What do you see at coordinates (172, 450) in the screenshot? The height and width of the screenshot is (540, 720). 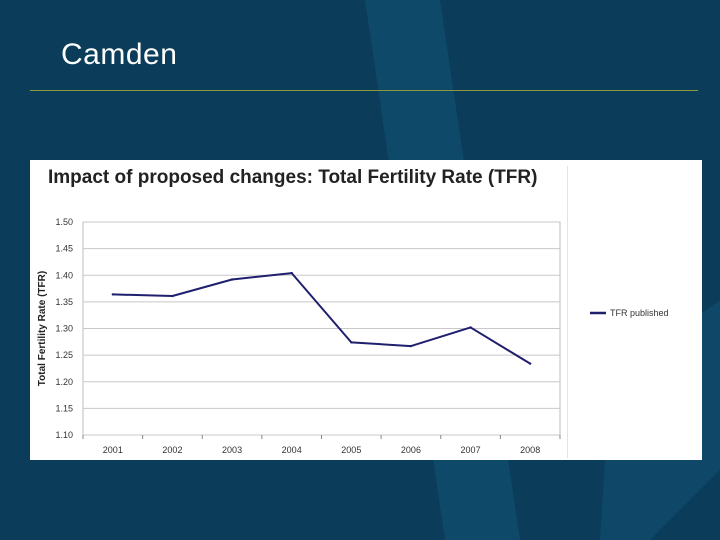 I see `x-tick-label: 2002` at bounding box center [172, 450].